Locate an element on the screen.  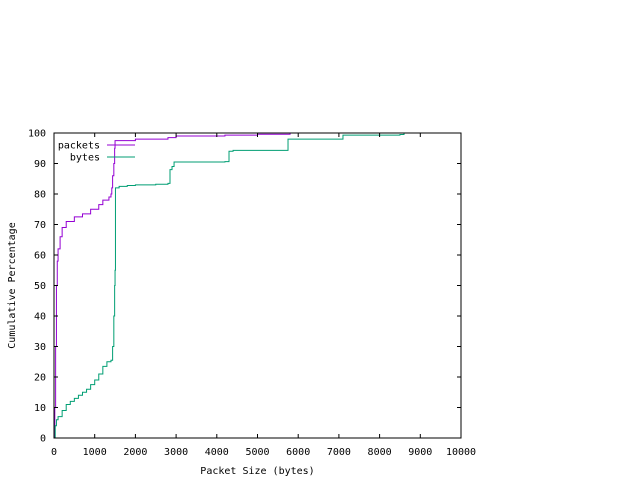
y-tick-label: 20 is located at coordinates (40, 378).